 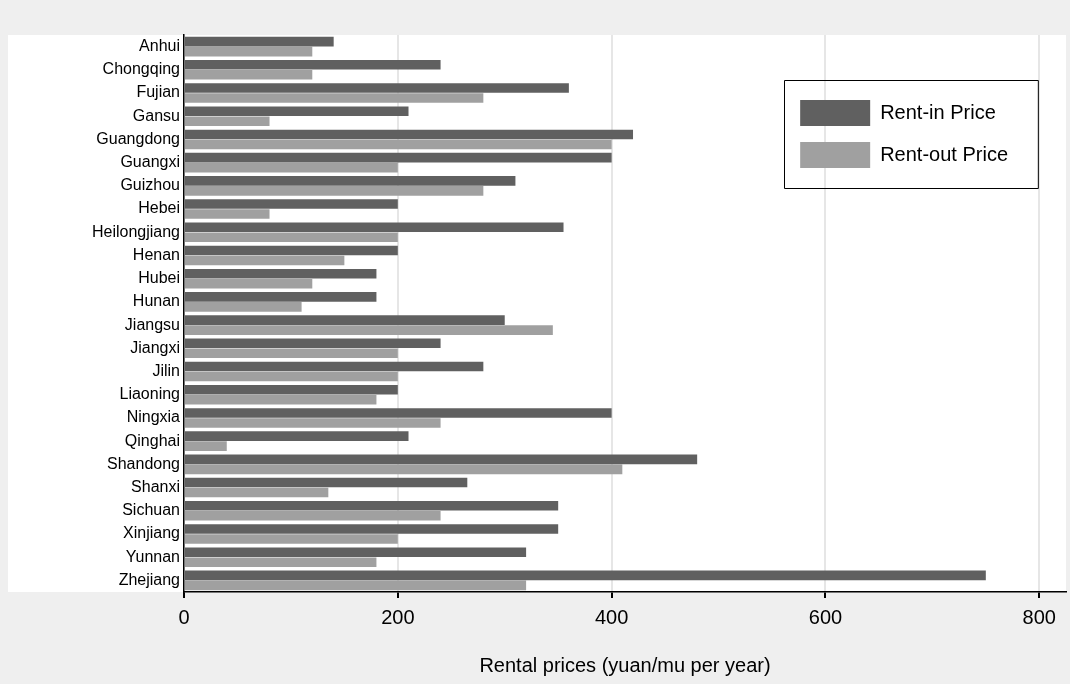 I want to click on y-tick-label: Jilin, so click(x=166, y=370).